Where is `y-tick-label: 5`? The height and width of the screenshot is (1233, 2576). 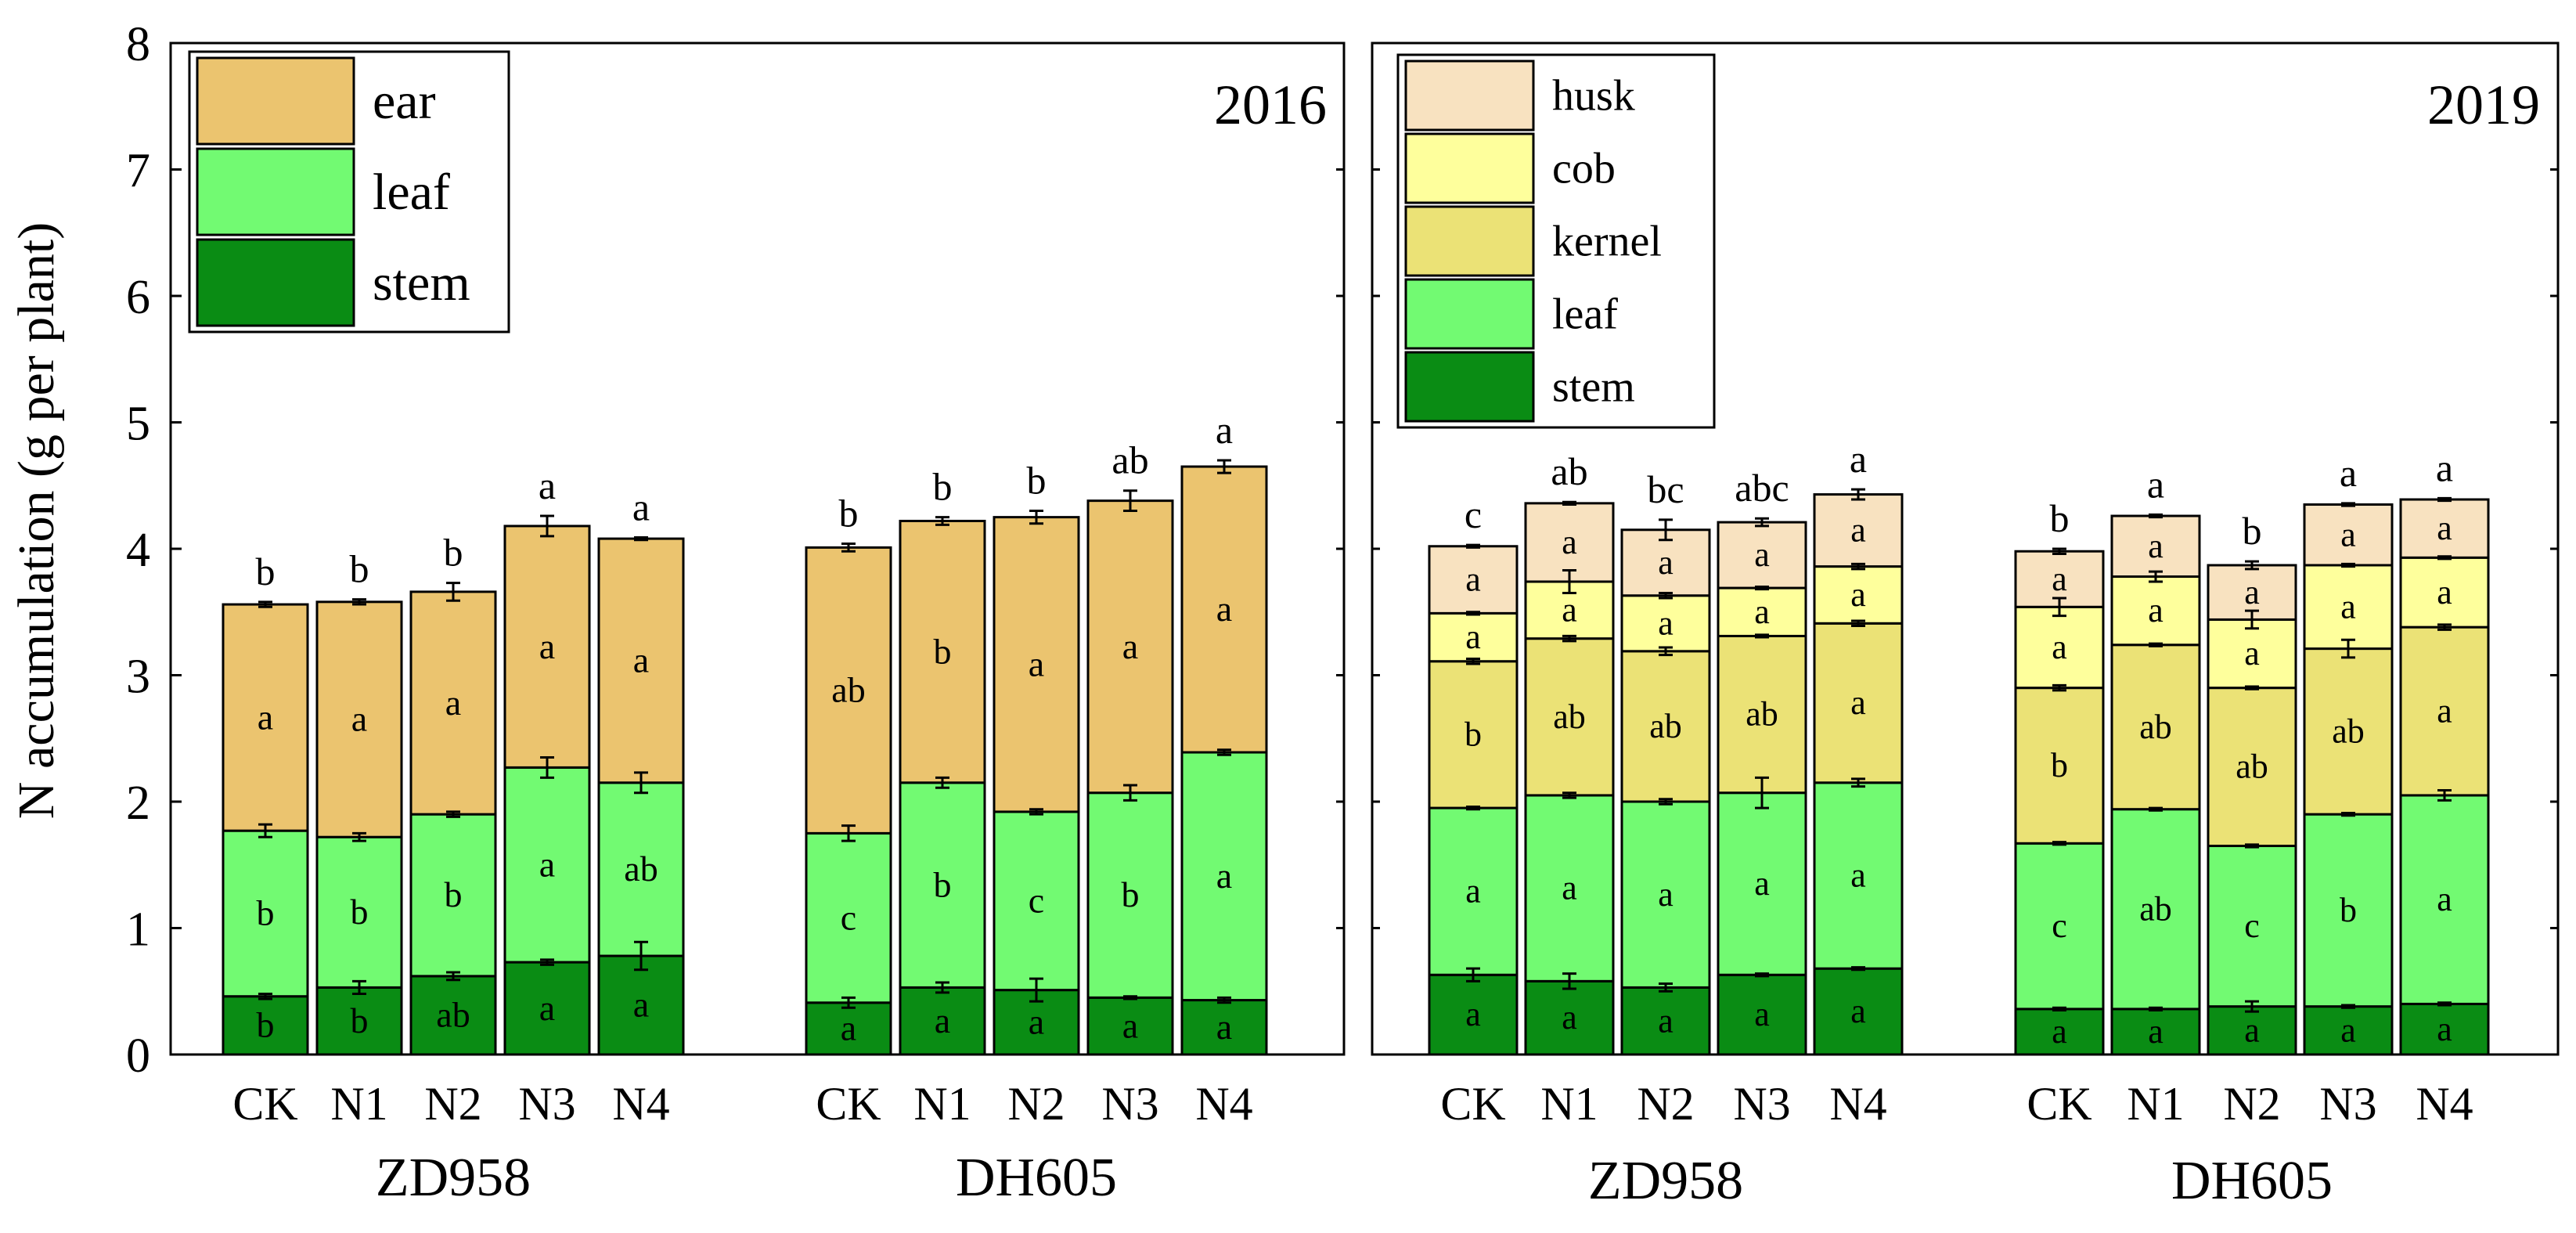
y-tick-label: 5 is located at coordinates (138, 424).